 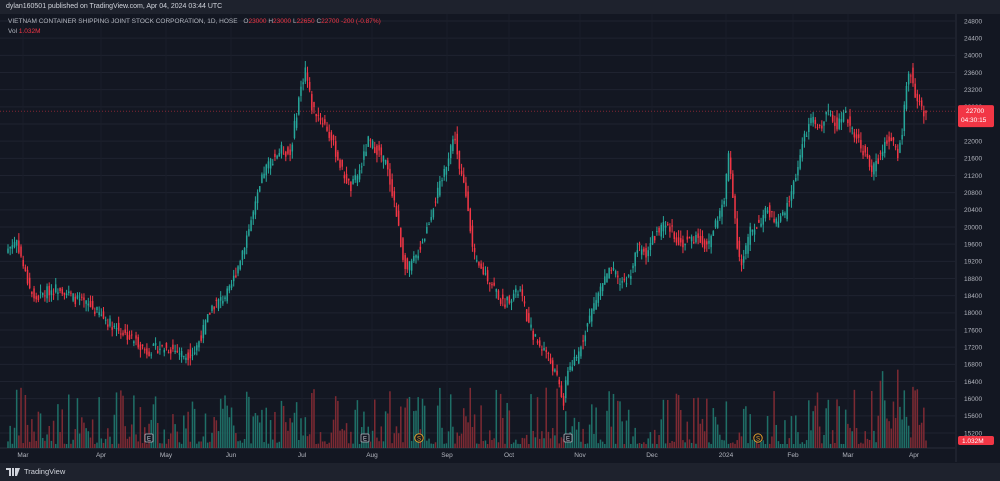 What do you see at coordinates (652, 455) in the screenshot?
I see `x-tick-label: Dec` at bounding box center [652, 455].